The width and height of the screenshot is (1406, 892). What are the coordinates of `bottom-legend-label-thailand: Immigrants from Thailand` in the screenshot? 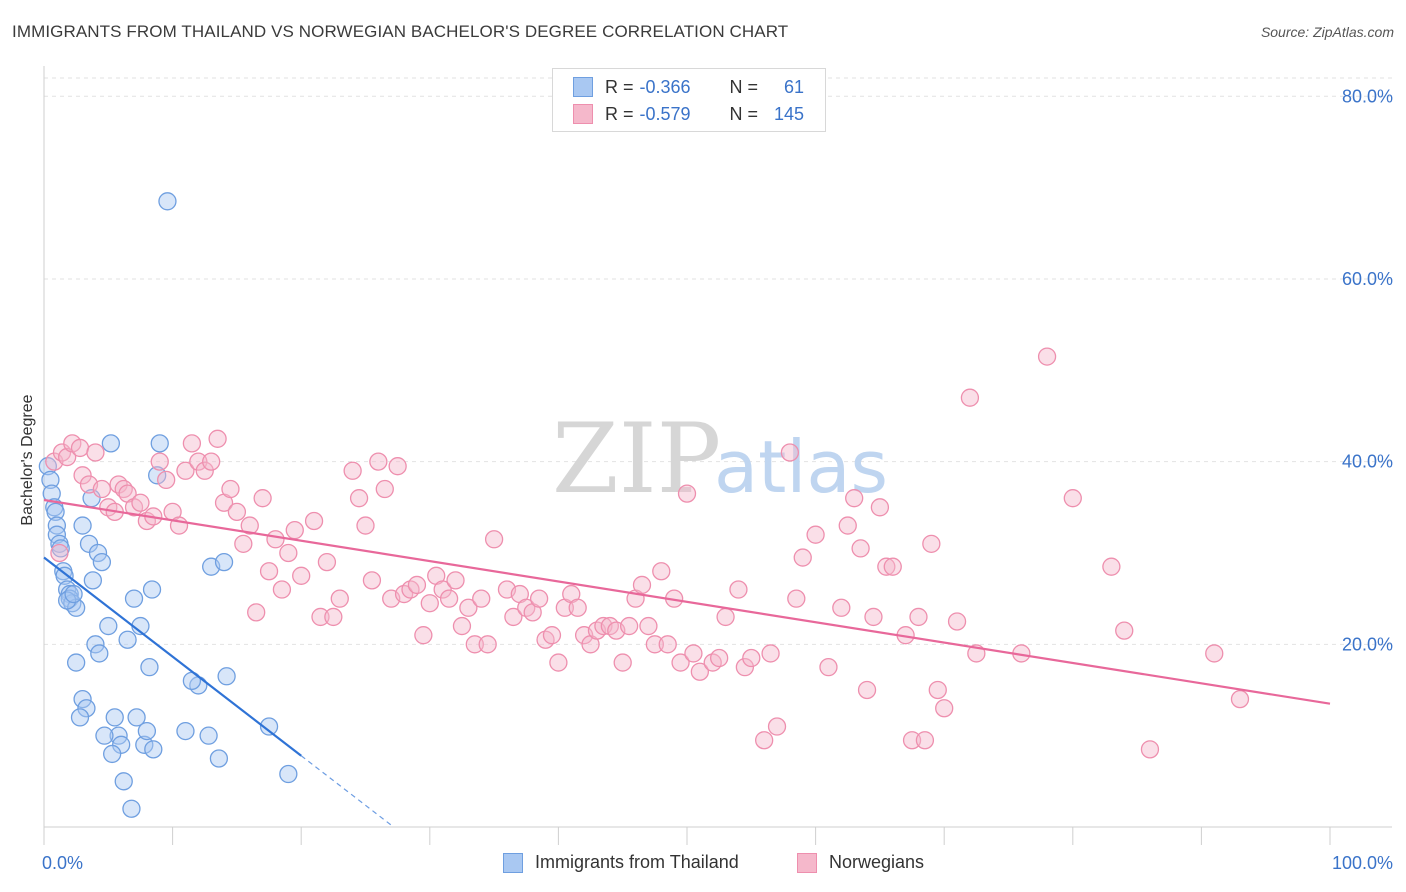 It's located at (637, 862).